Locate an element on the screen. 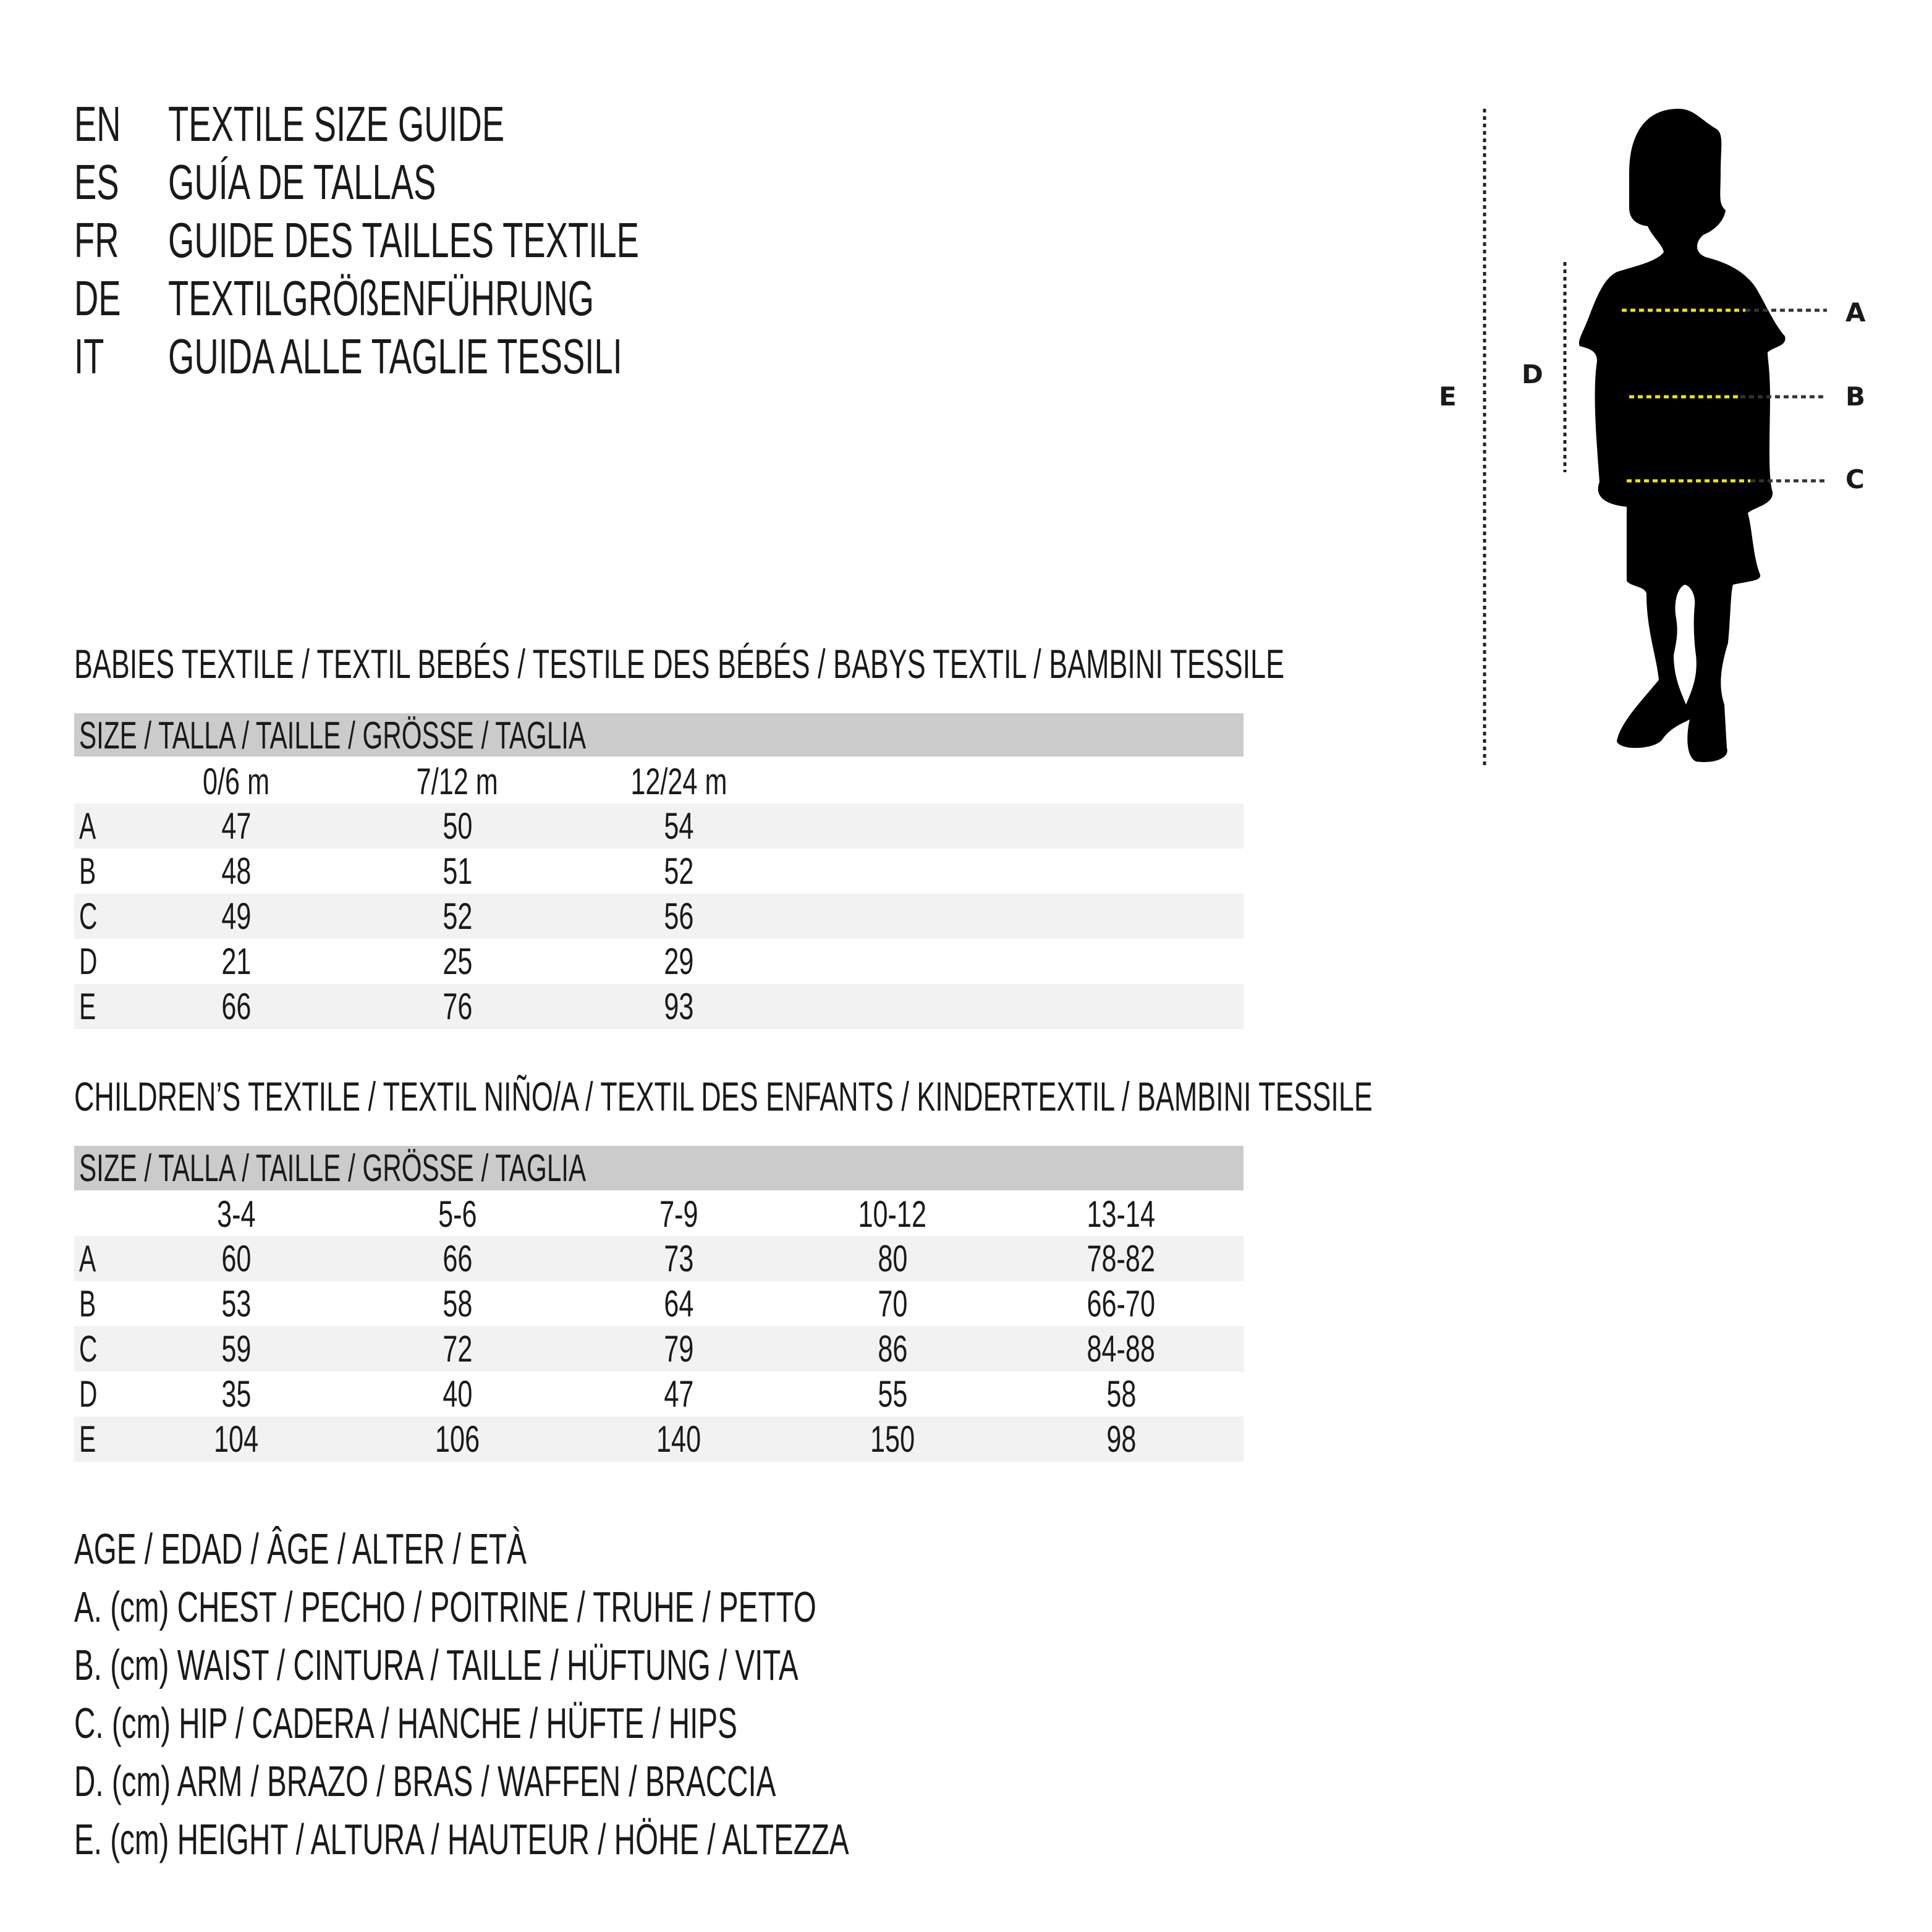 Image resolution: width=1932 pixels, height=1932 pixels. title-translation: TEXTILGRÖßENFÜHRUNG is located at coordinates (381, 298).